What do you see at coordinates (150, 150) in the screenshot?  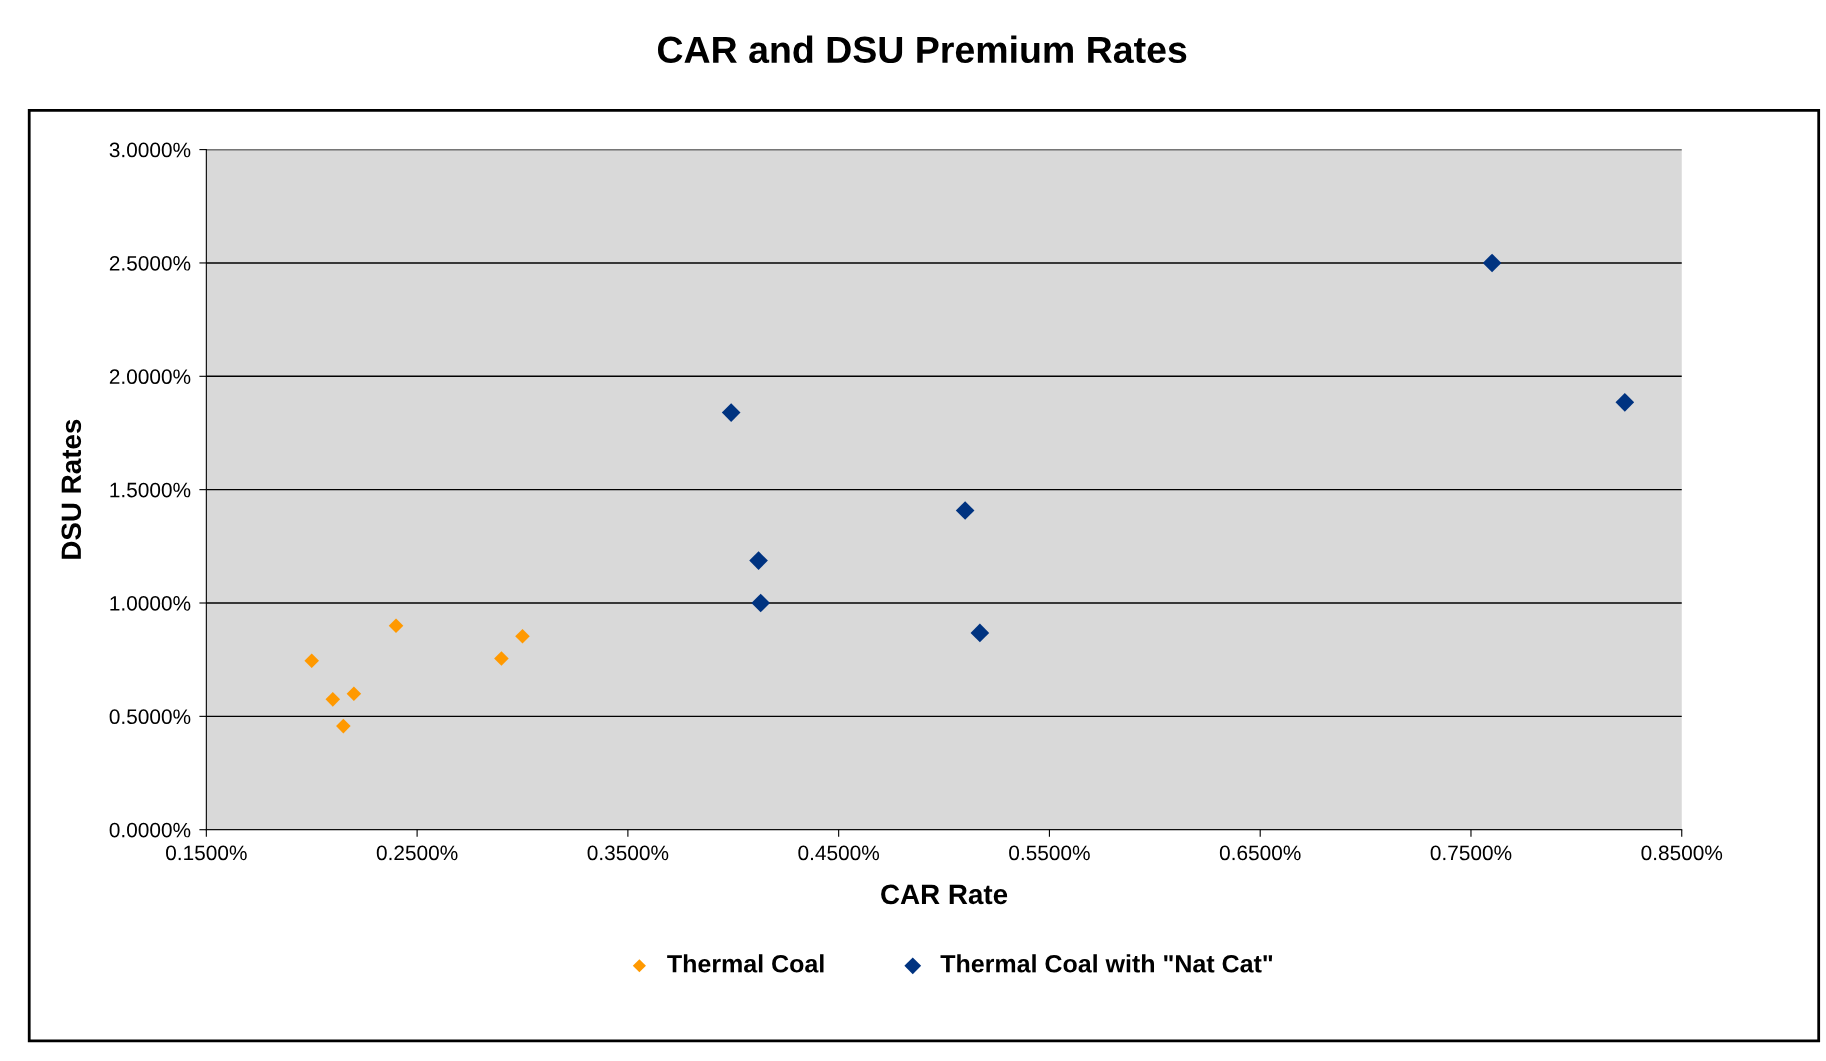 I see `y-tick-label: 3.0000%` at bounding box center [150, 150].